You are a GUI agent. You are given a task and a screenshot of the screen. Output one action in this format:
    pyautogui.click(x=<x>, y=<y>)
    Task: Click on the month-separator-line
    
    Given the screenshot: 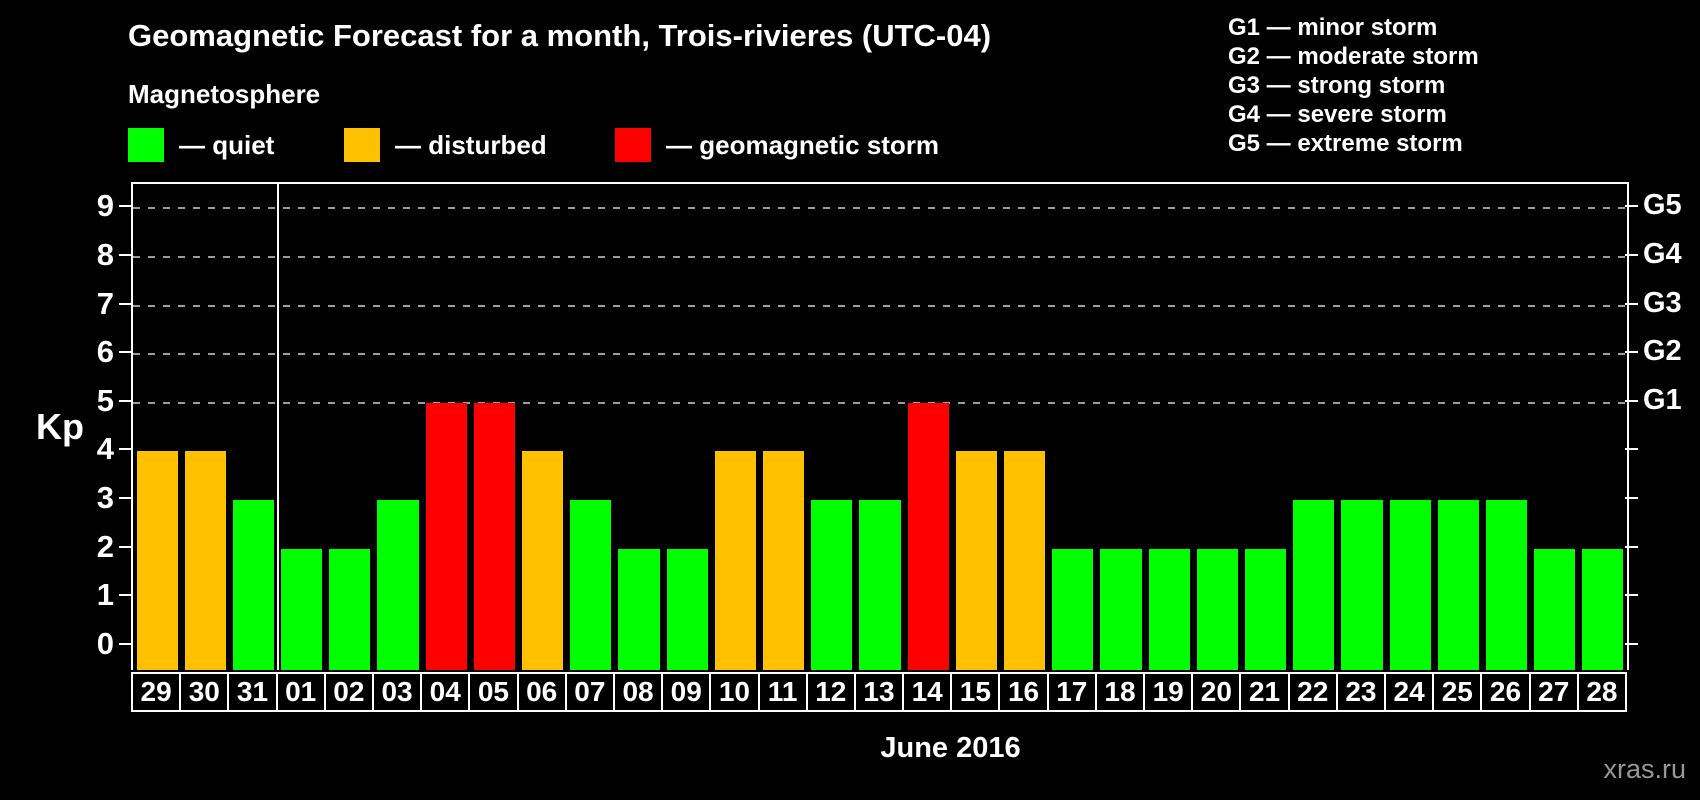 What is the action you would take?
    pyautogui.click(x=277, y=427)
    